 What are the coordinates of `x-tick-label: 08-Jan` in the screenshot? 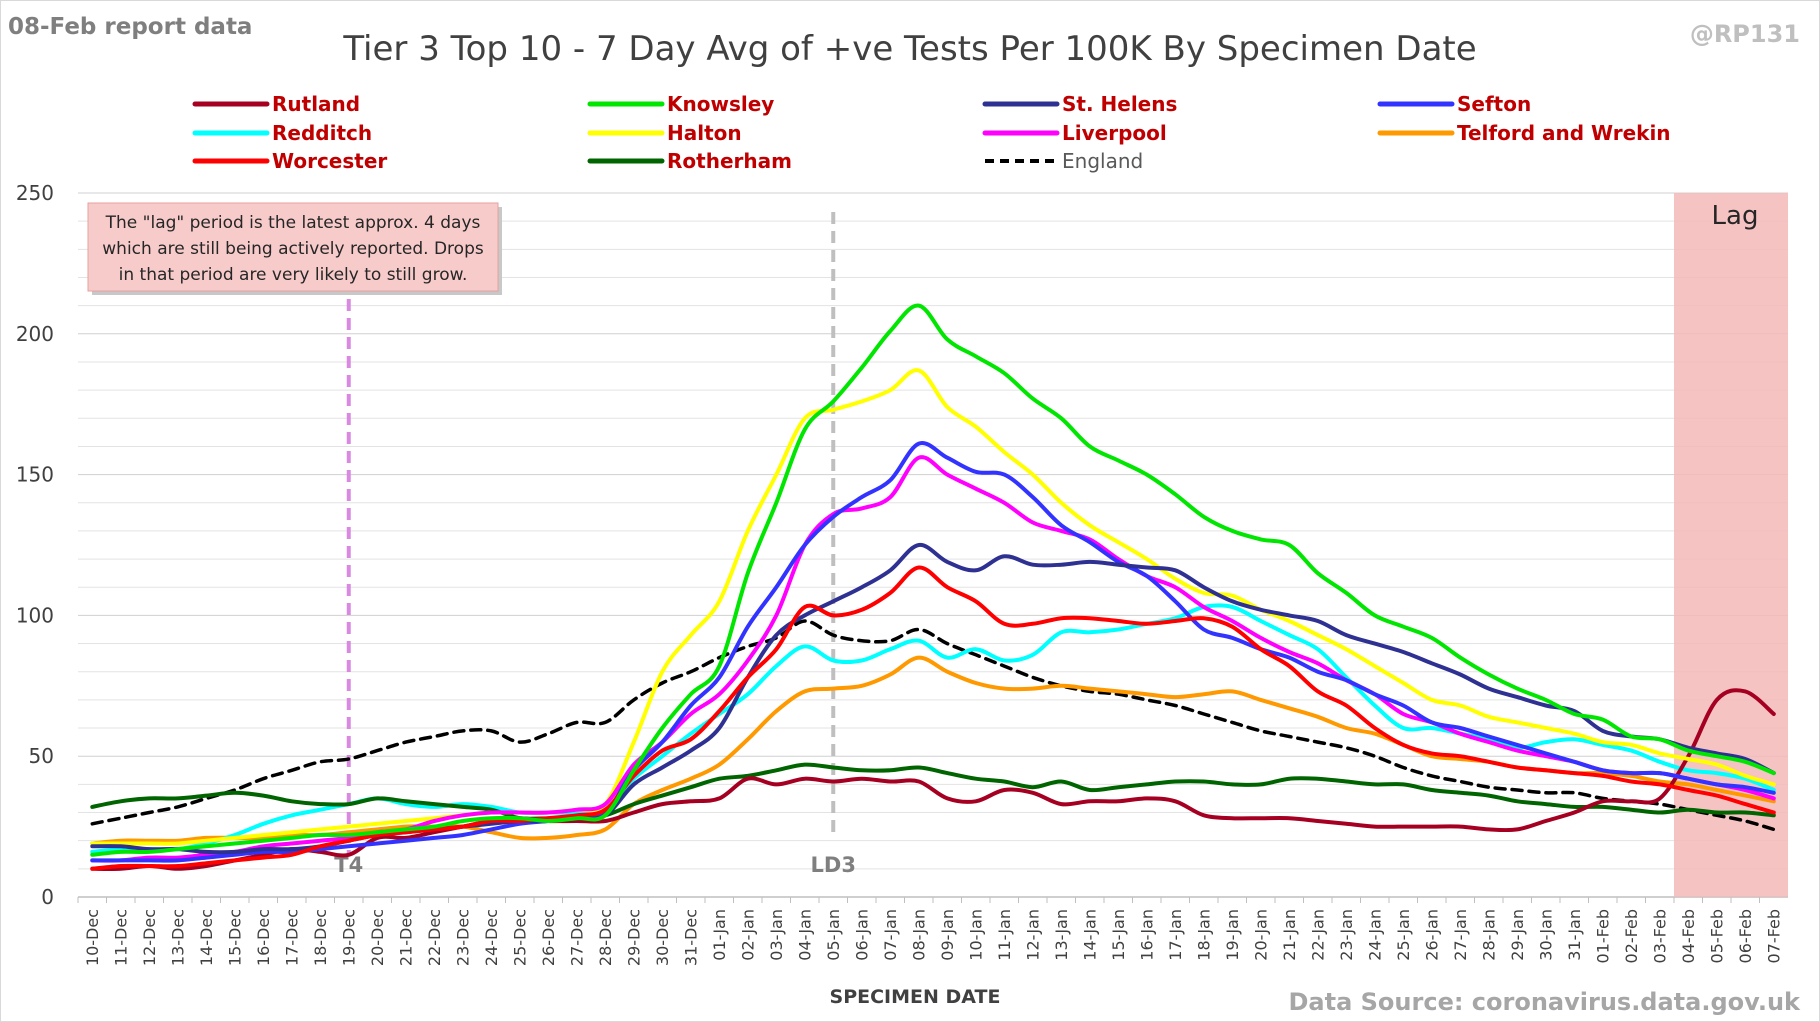 It's located at (918, 935).